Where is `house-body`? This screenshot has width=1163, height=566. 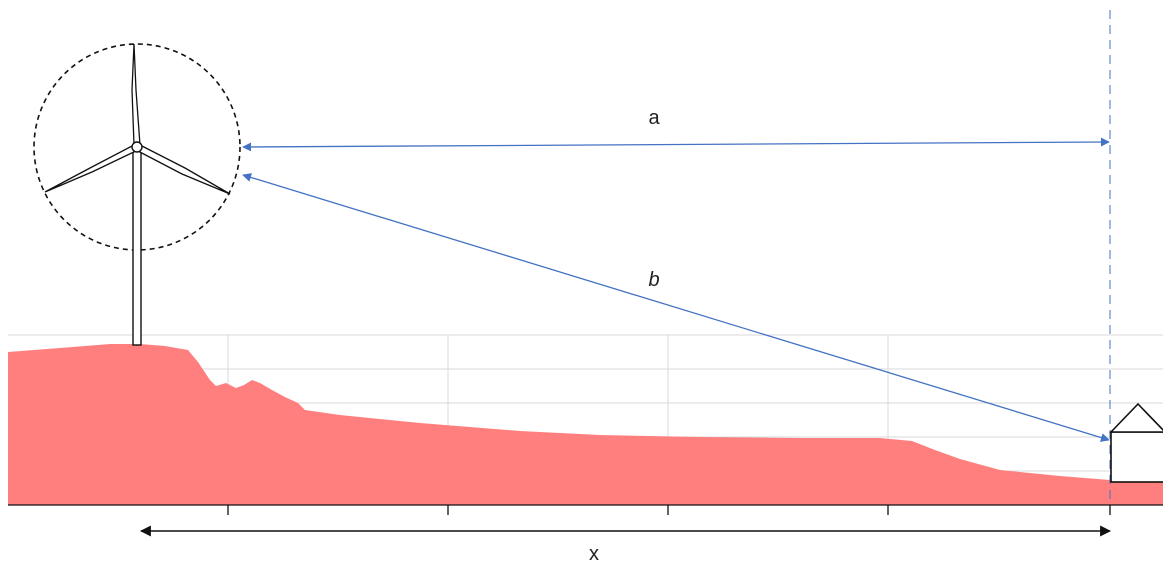 house-body is located at coordinates (1136, 457).